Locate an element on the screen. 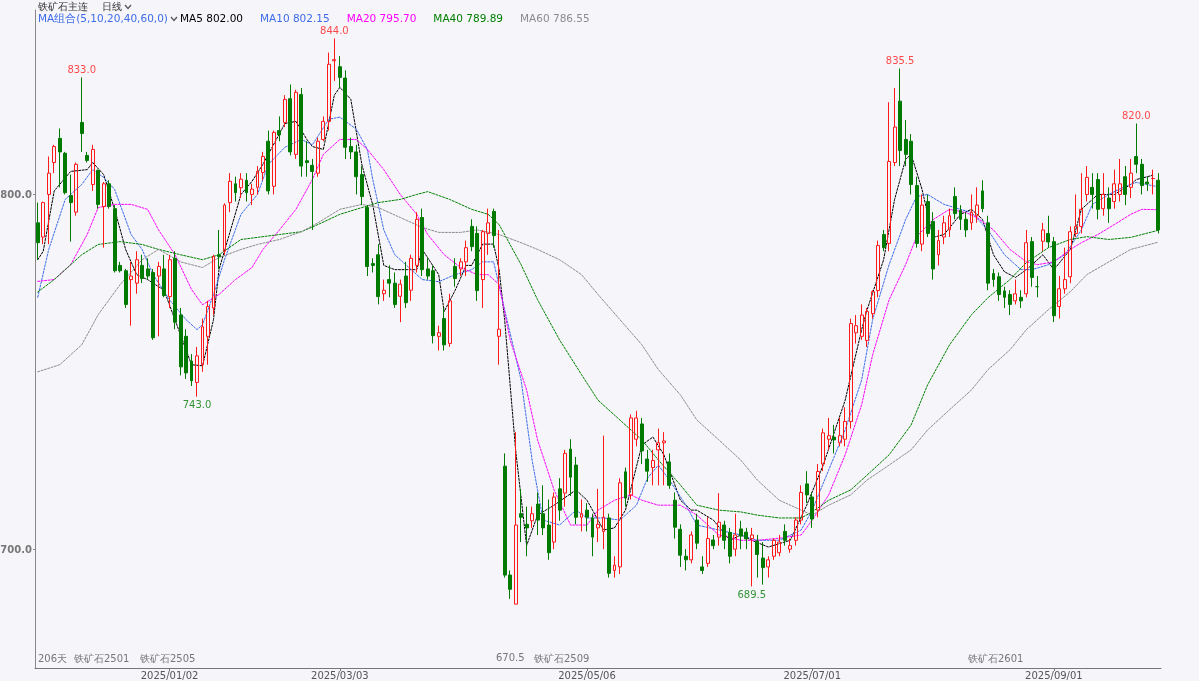 Image resolution: width=1199 pixels, height=681 pixels. annotation: 铁矿石2505 is located at coordinates (168, 659).